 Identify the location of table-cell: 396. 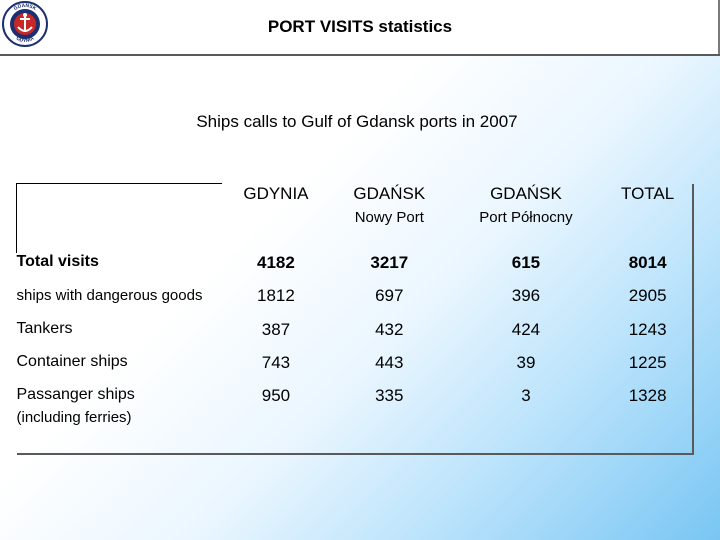
(526, 296).